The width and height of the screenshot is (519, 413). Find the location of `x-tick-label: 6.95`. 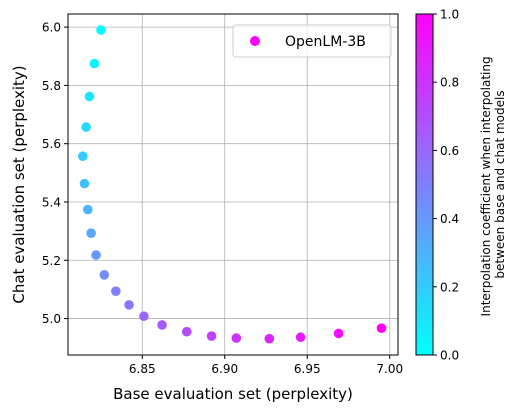

x-tick-label: 6.95 is located at coordinates (307, 369).